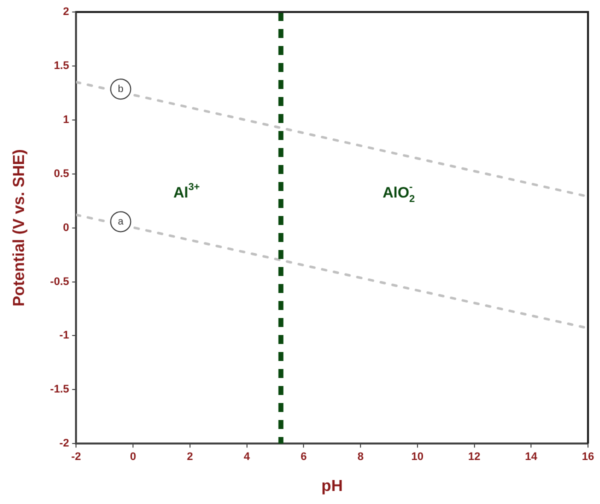 The height and width of the screenshot is (504, 600). Describe the element at coordinates (121, 222) in the screenshot. I see `series-label: a` at that location.